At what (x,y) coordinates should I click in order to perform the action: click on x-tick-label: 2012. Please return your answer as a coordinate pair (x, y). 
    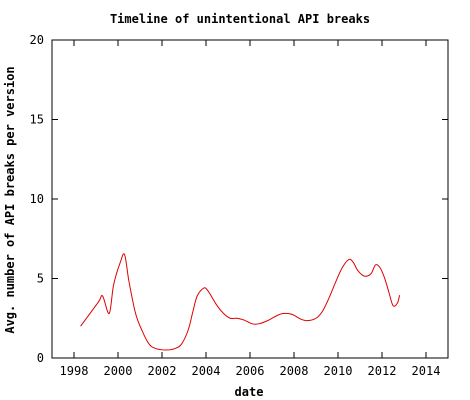
    Looking at the image, I should click on (382, 371).